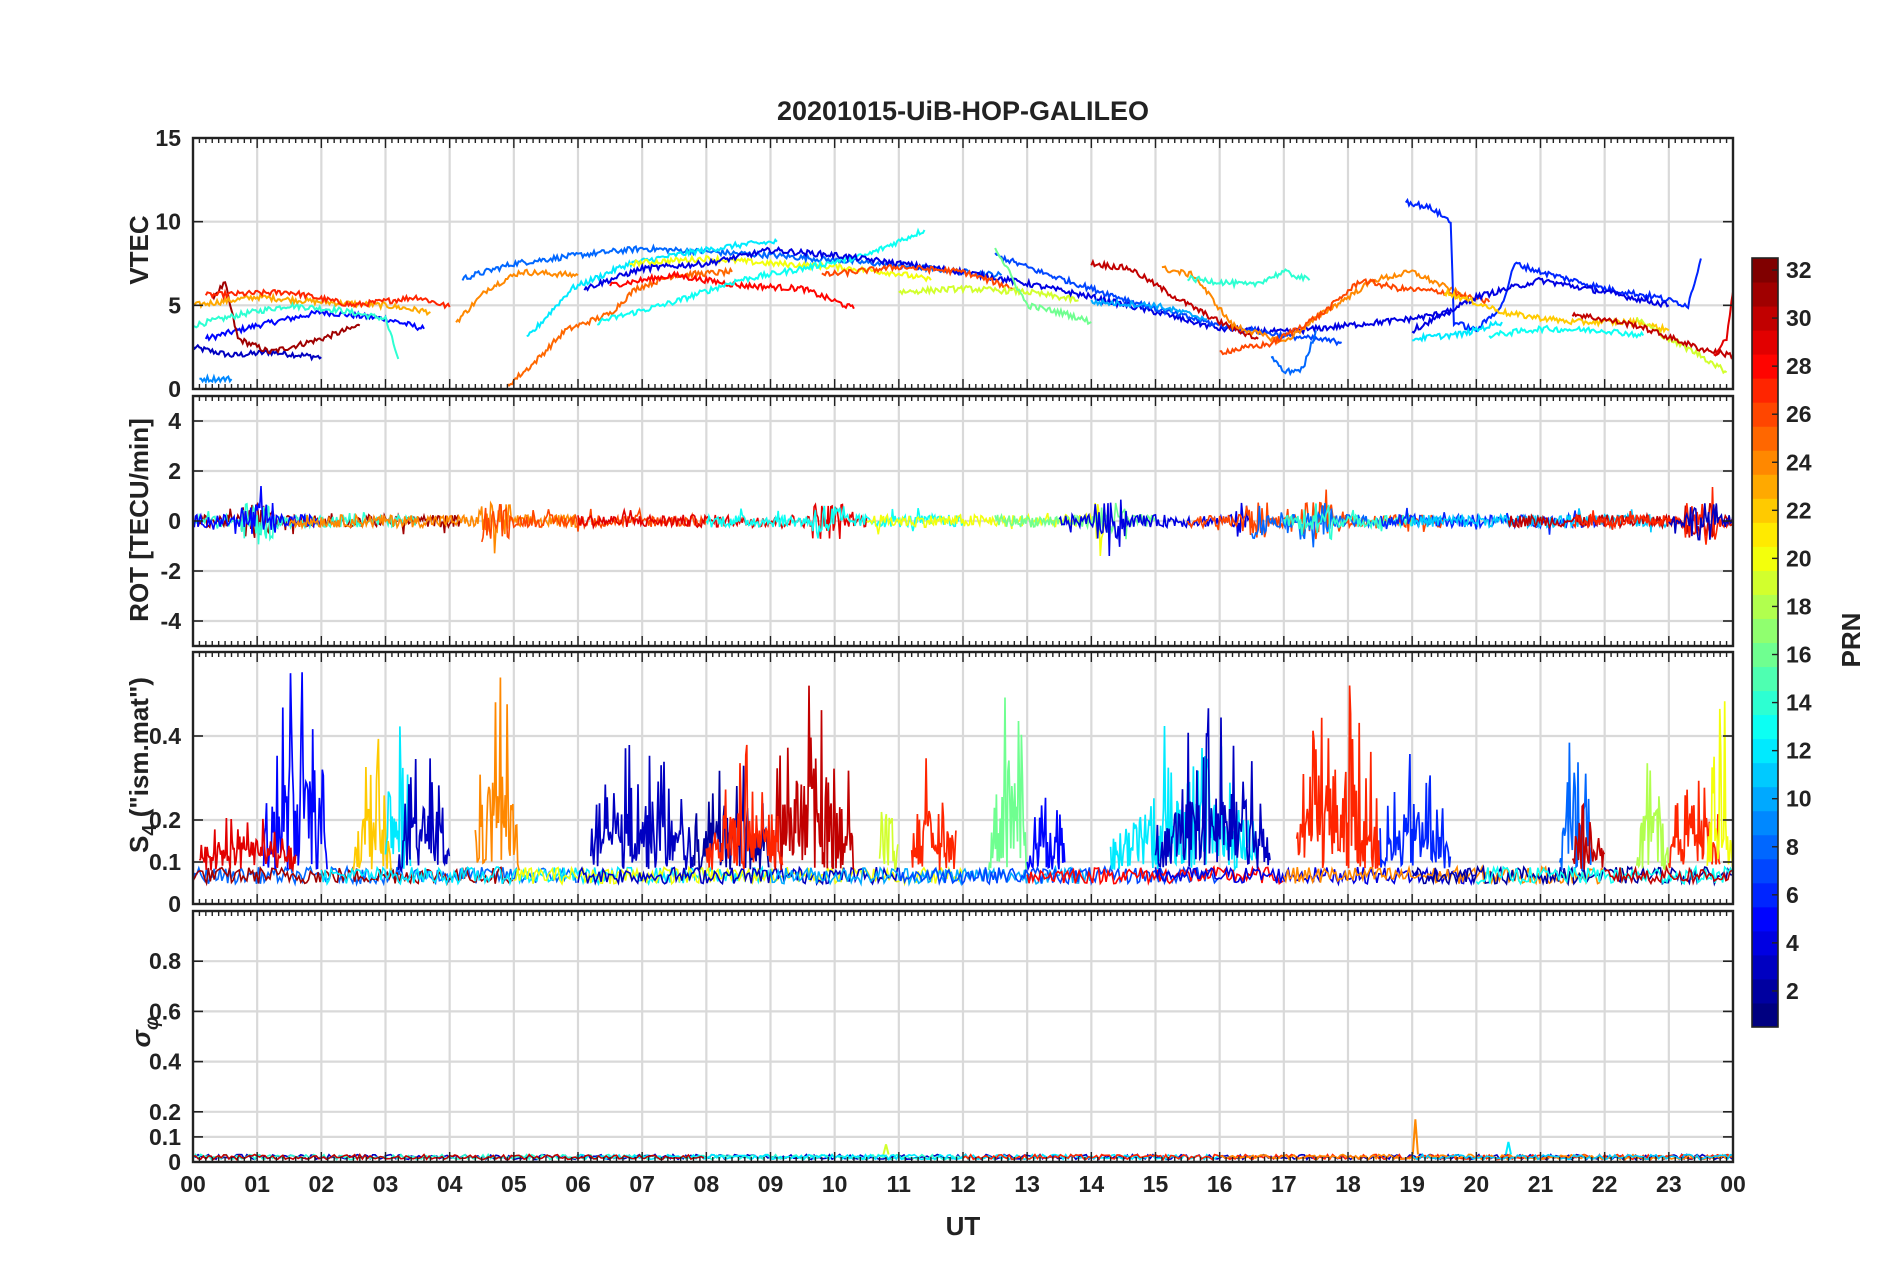 This screenshot has width=1902, height=1272. I want to click on colorbar-tick-label: 28, so click(1799, 366).